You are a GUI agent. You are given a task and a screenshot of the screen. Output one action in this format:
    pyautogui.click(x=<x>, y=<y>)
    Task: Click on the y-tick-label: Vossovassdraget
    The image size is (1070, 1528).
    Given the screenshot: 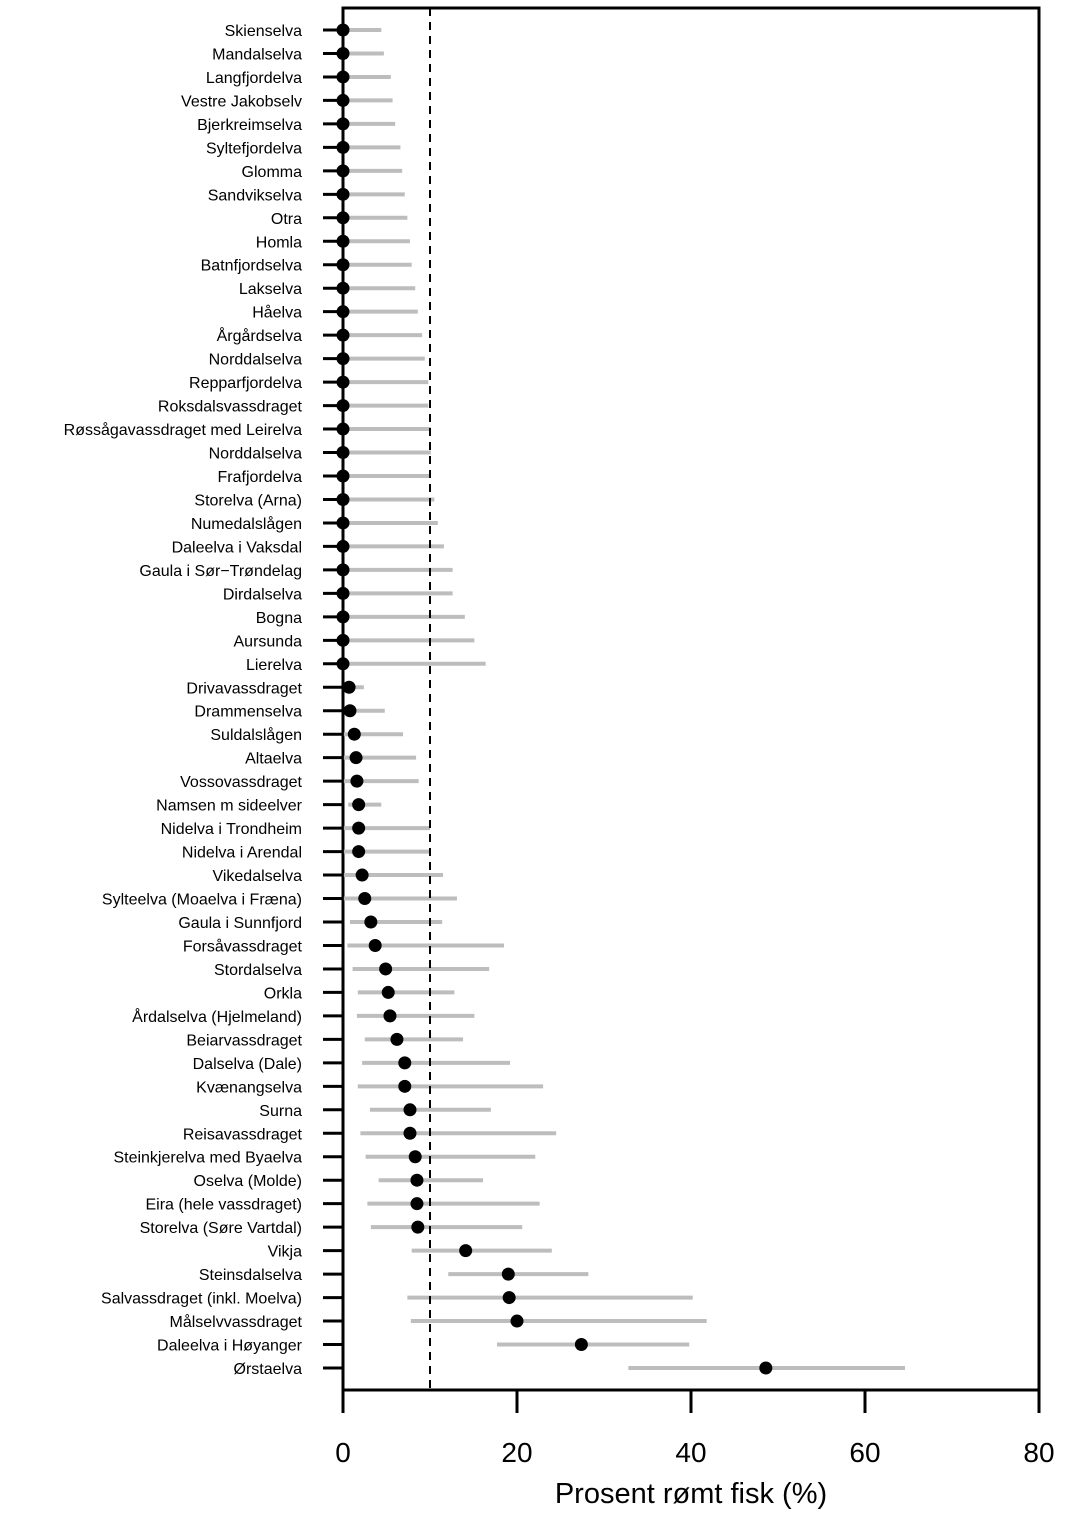 What is the action you would take?
    pyautogui.click(x=241, y=782)
    